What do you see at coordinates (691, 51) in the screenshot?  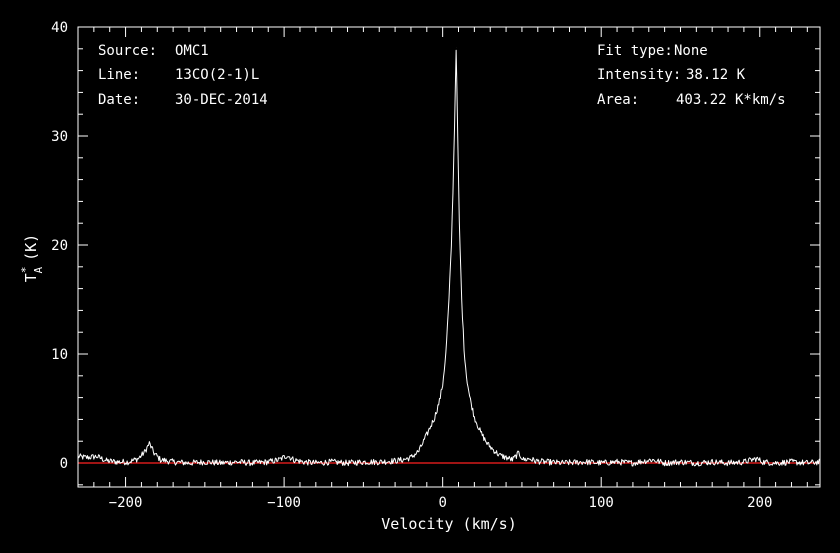 I see `fit-type-value: None` at bounding box center [691, 51].